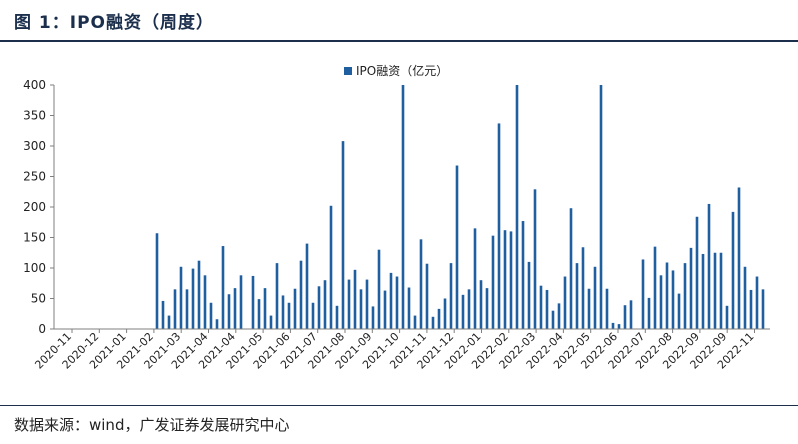 The image size is (798, 444). What do you see at coordinates (34, 268) in the screenshot?
I see `y-tick-label: 100` at bounding box center [34, 268].